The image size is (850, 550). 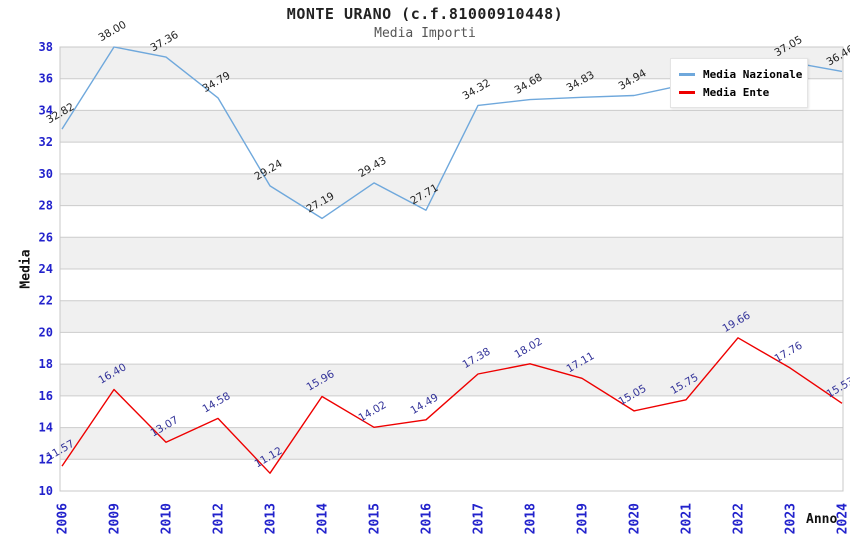 I want to click on x-tick-label: 2019, so click(x=583, y=518).